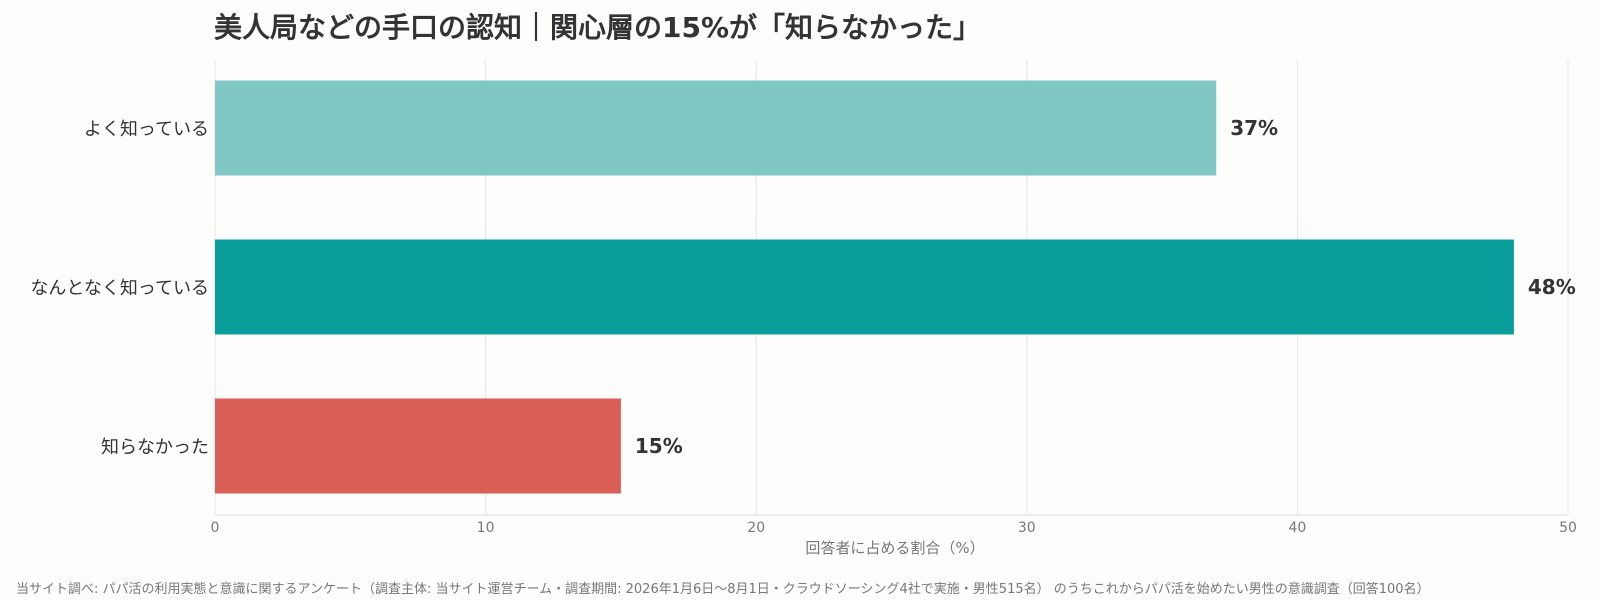 This screenshot has height=600, width=1600. Describe the element at coordinates (1568, 528) in the screenshot. I see `x-tick-label-50: 50` at that location.